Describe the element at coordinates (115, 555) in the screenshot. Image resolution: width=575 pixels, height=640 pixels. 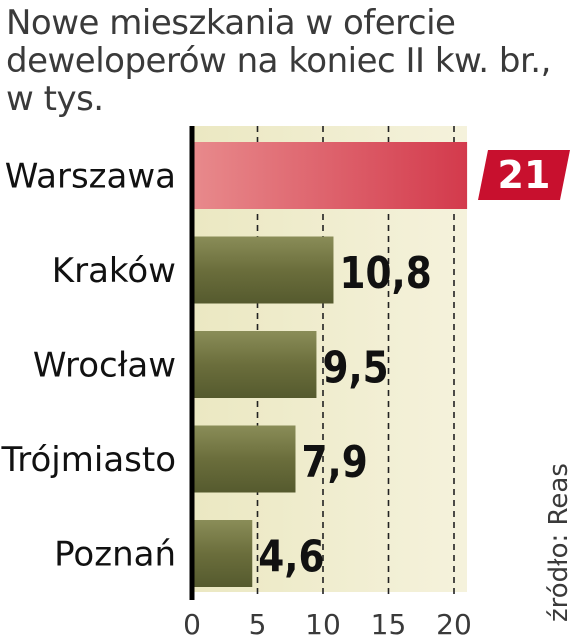
I see `category-label-4: Poznań` at that location.